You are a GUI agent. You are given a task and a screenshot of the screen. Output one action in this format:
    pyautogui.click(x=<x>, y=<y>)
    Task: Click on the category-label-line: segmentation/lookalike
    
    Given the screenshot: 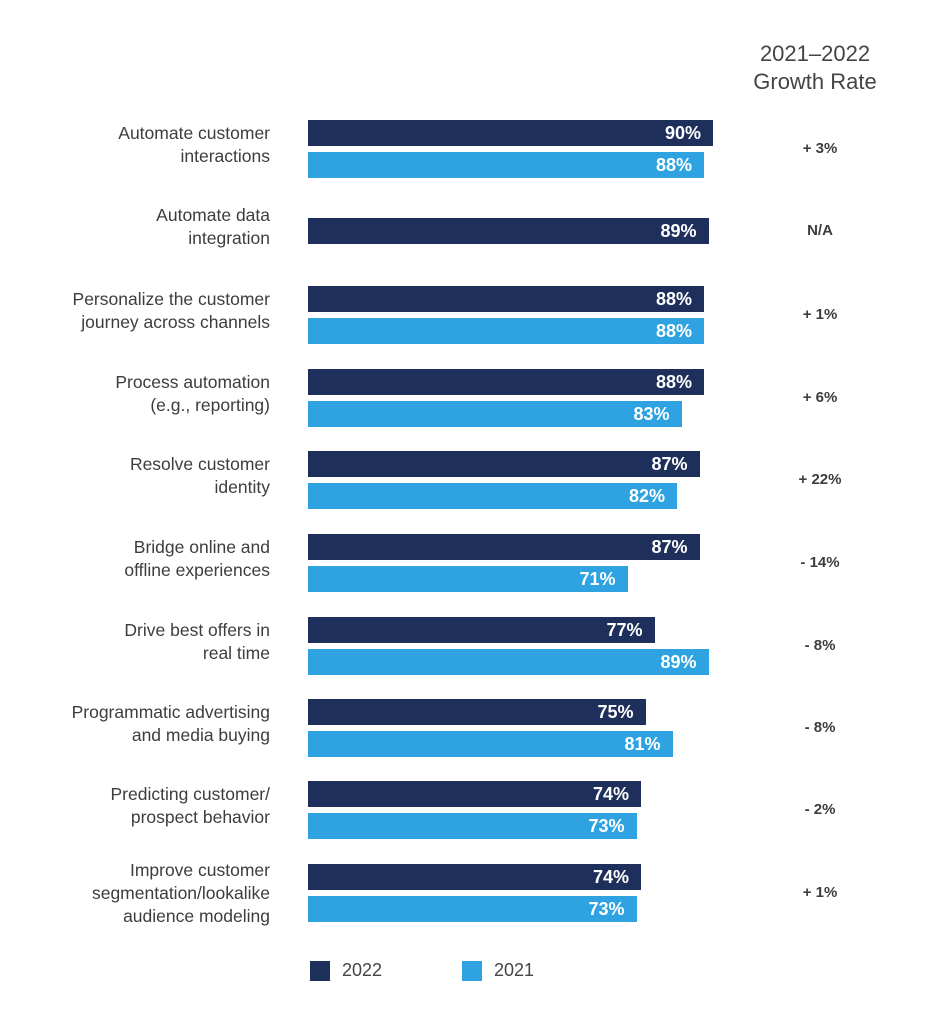 What is the action you would take?
    pyautogui.click(x=180, y=892)
    